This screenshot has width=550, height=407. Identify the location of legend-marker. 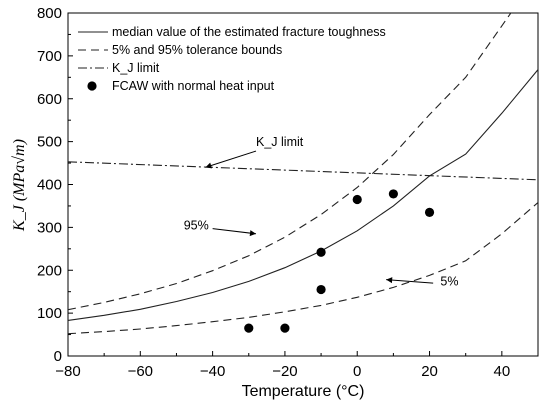
(92, 86).